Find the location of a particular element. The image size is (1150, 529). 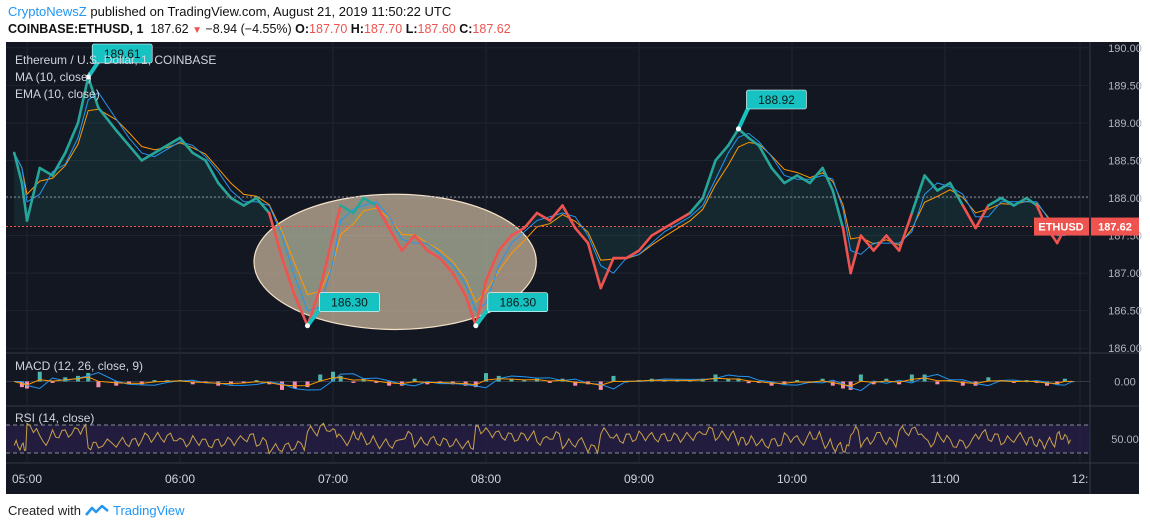

x-tick-label: 07:00 is located at coordinates (333, 479).